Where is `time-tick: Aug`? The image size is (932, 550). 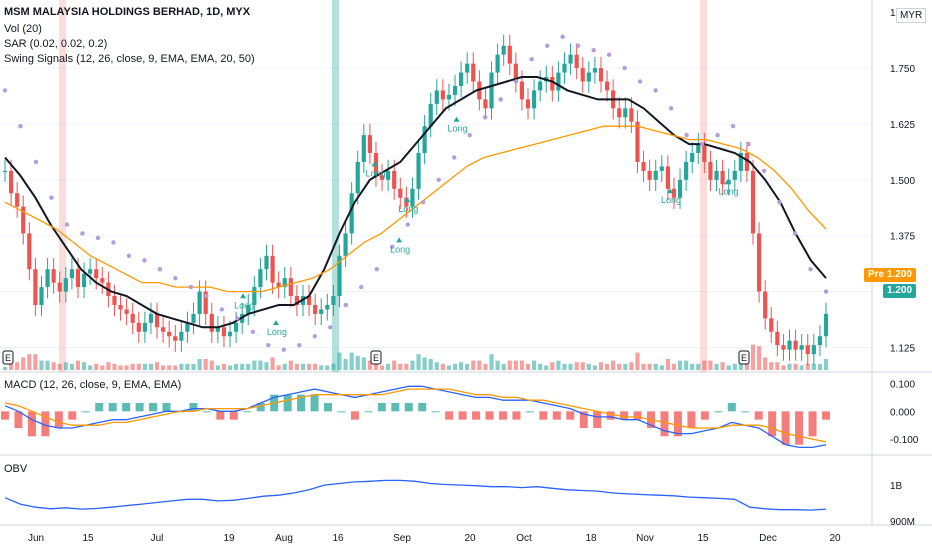
time-tick: Aug is located at coordinates (284, 538).